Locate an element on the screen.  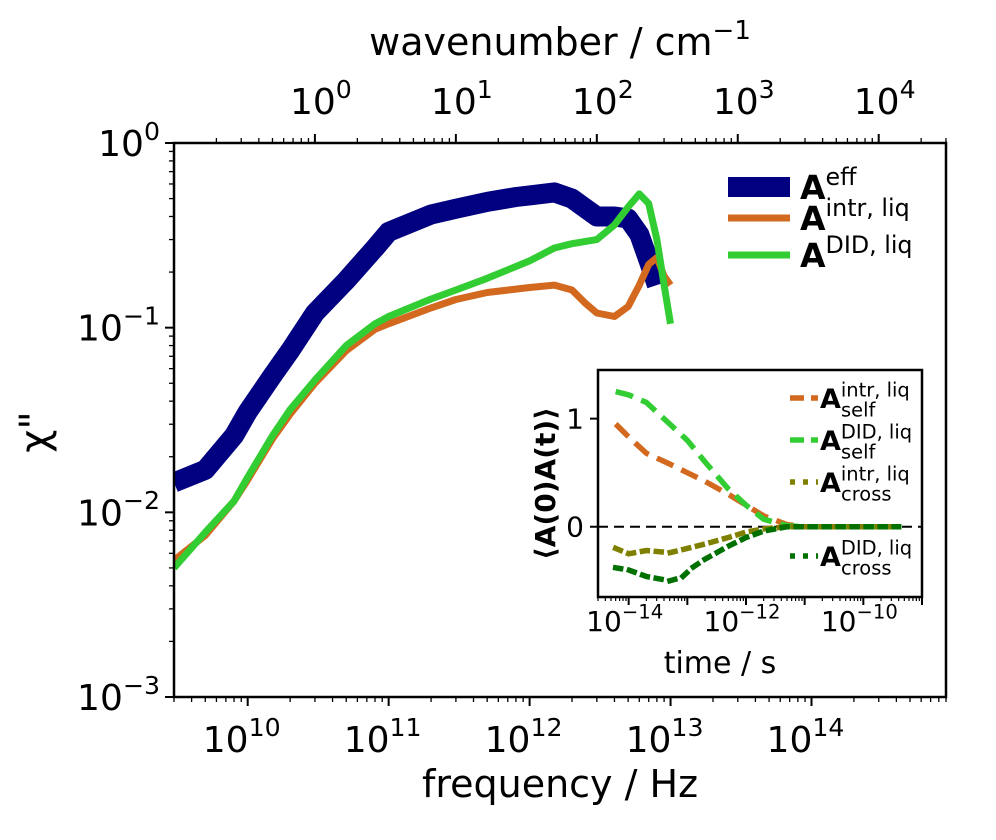
inset-legend-label-1-sub: self is located at coordinates (858, 452).